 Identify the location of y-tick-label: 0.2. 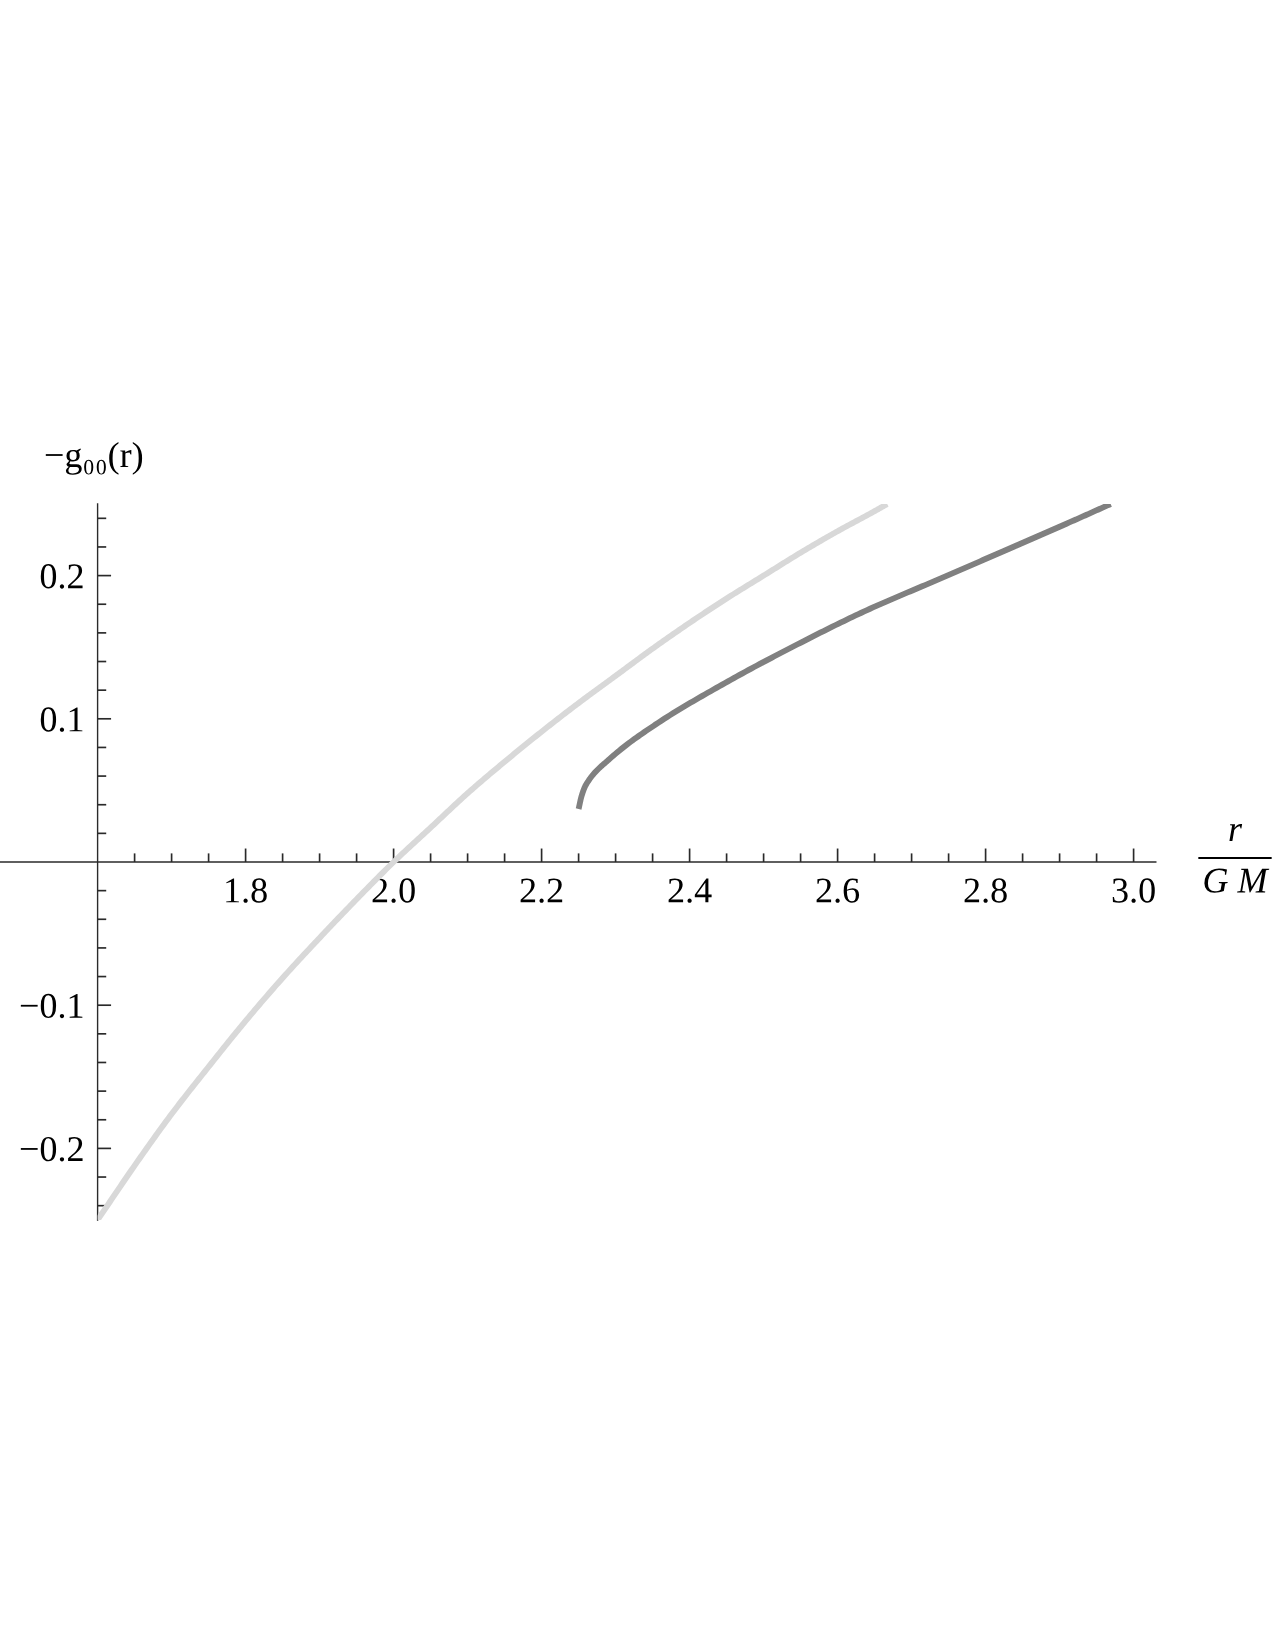
(61, 576).